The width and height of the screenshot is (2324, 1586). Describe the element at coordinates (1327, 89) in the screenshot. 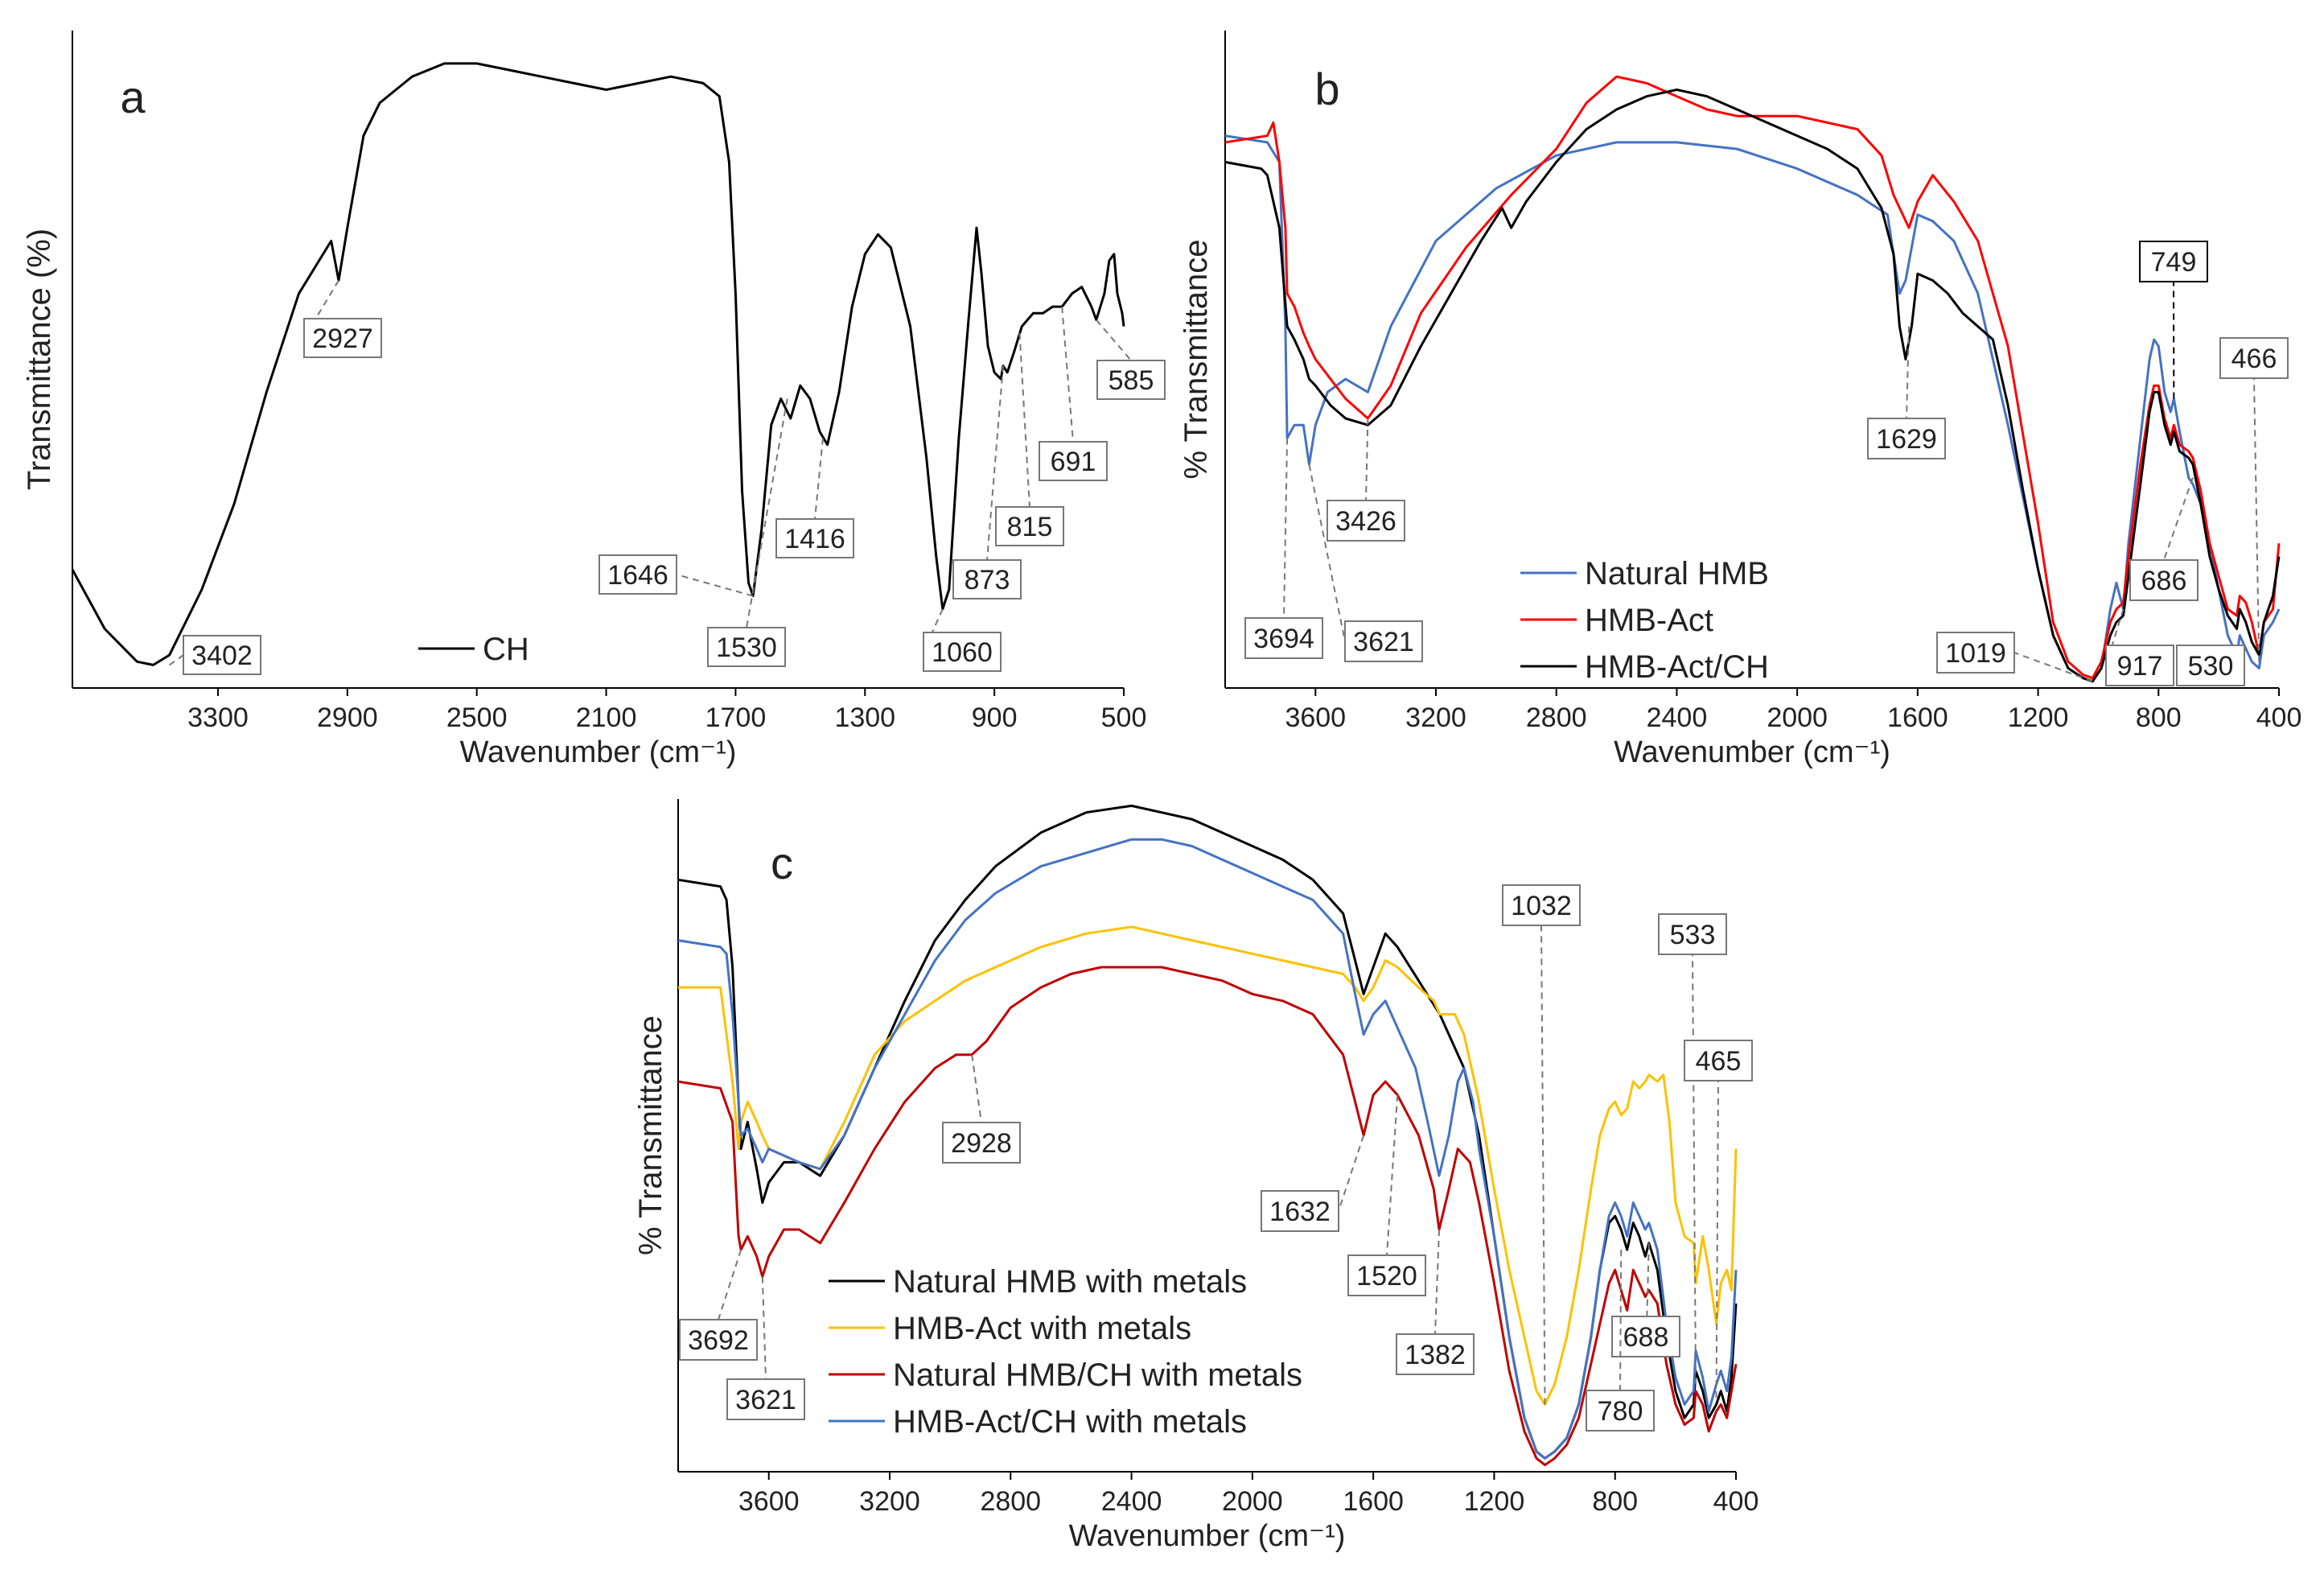

I see `panel-label: b` at that location.